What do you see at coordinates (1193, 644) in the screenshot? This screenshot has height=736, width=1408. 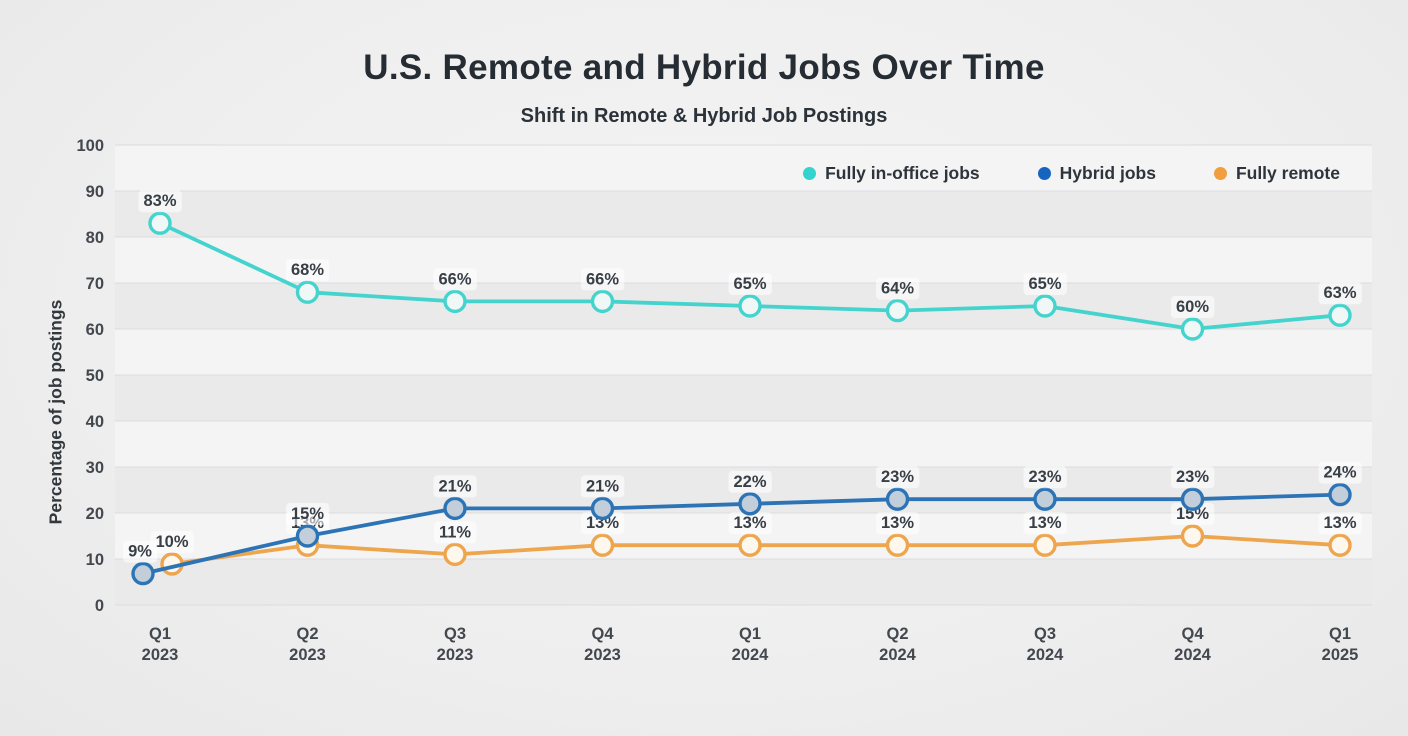 I see `x-tick-label: Q4 2024` at bounding box center [1193, 644].